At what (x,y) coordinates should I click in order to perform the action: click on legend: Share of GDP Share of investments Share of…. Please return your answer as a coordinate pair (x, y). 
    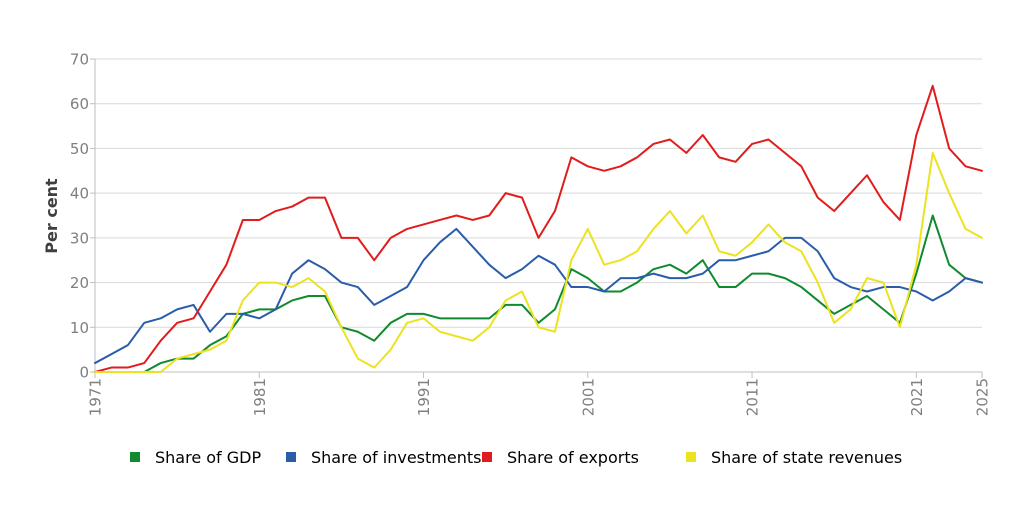
    Looking at the image, I should click on (516, 457).